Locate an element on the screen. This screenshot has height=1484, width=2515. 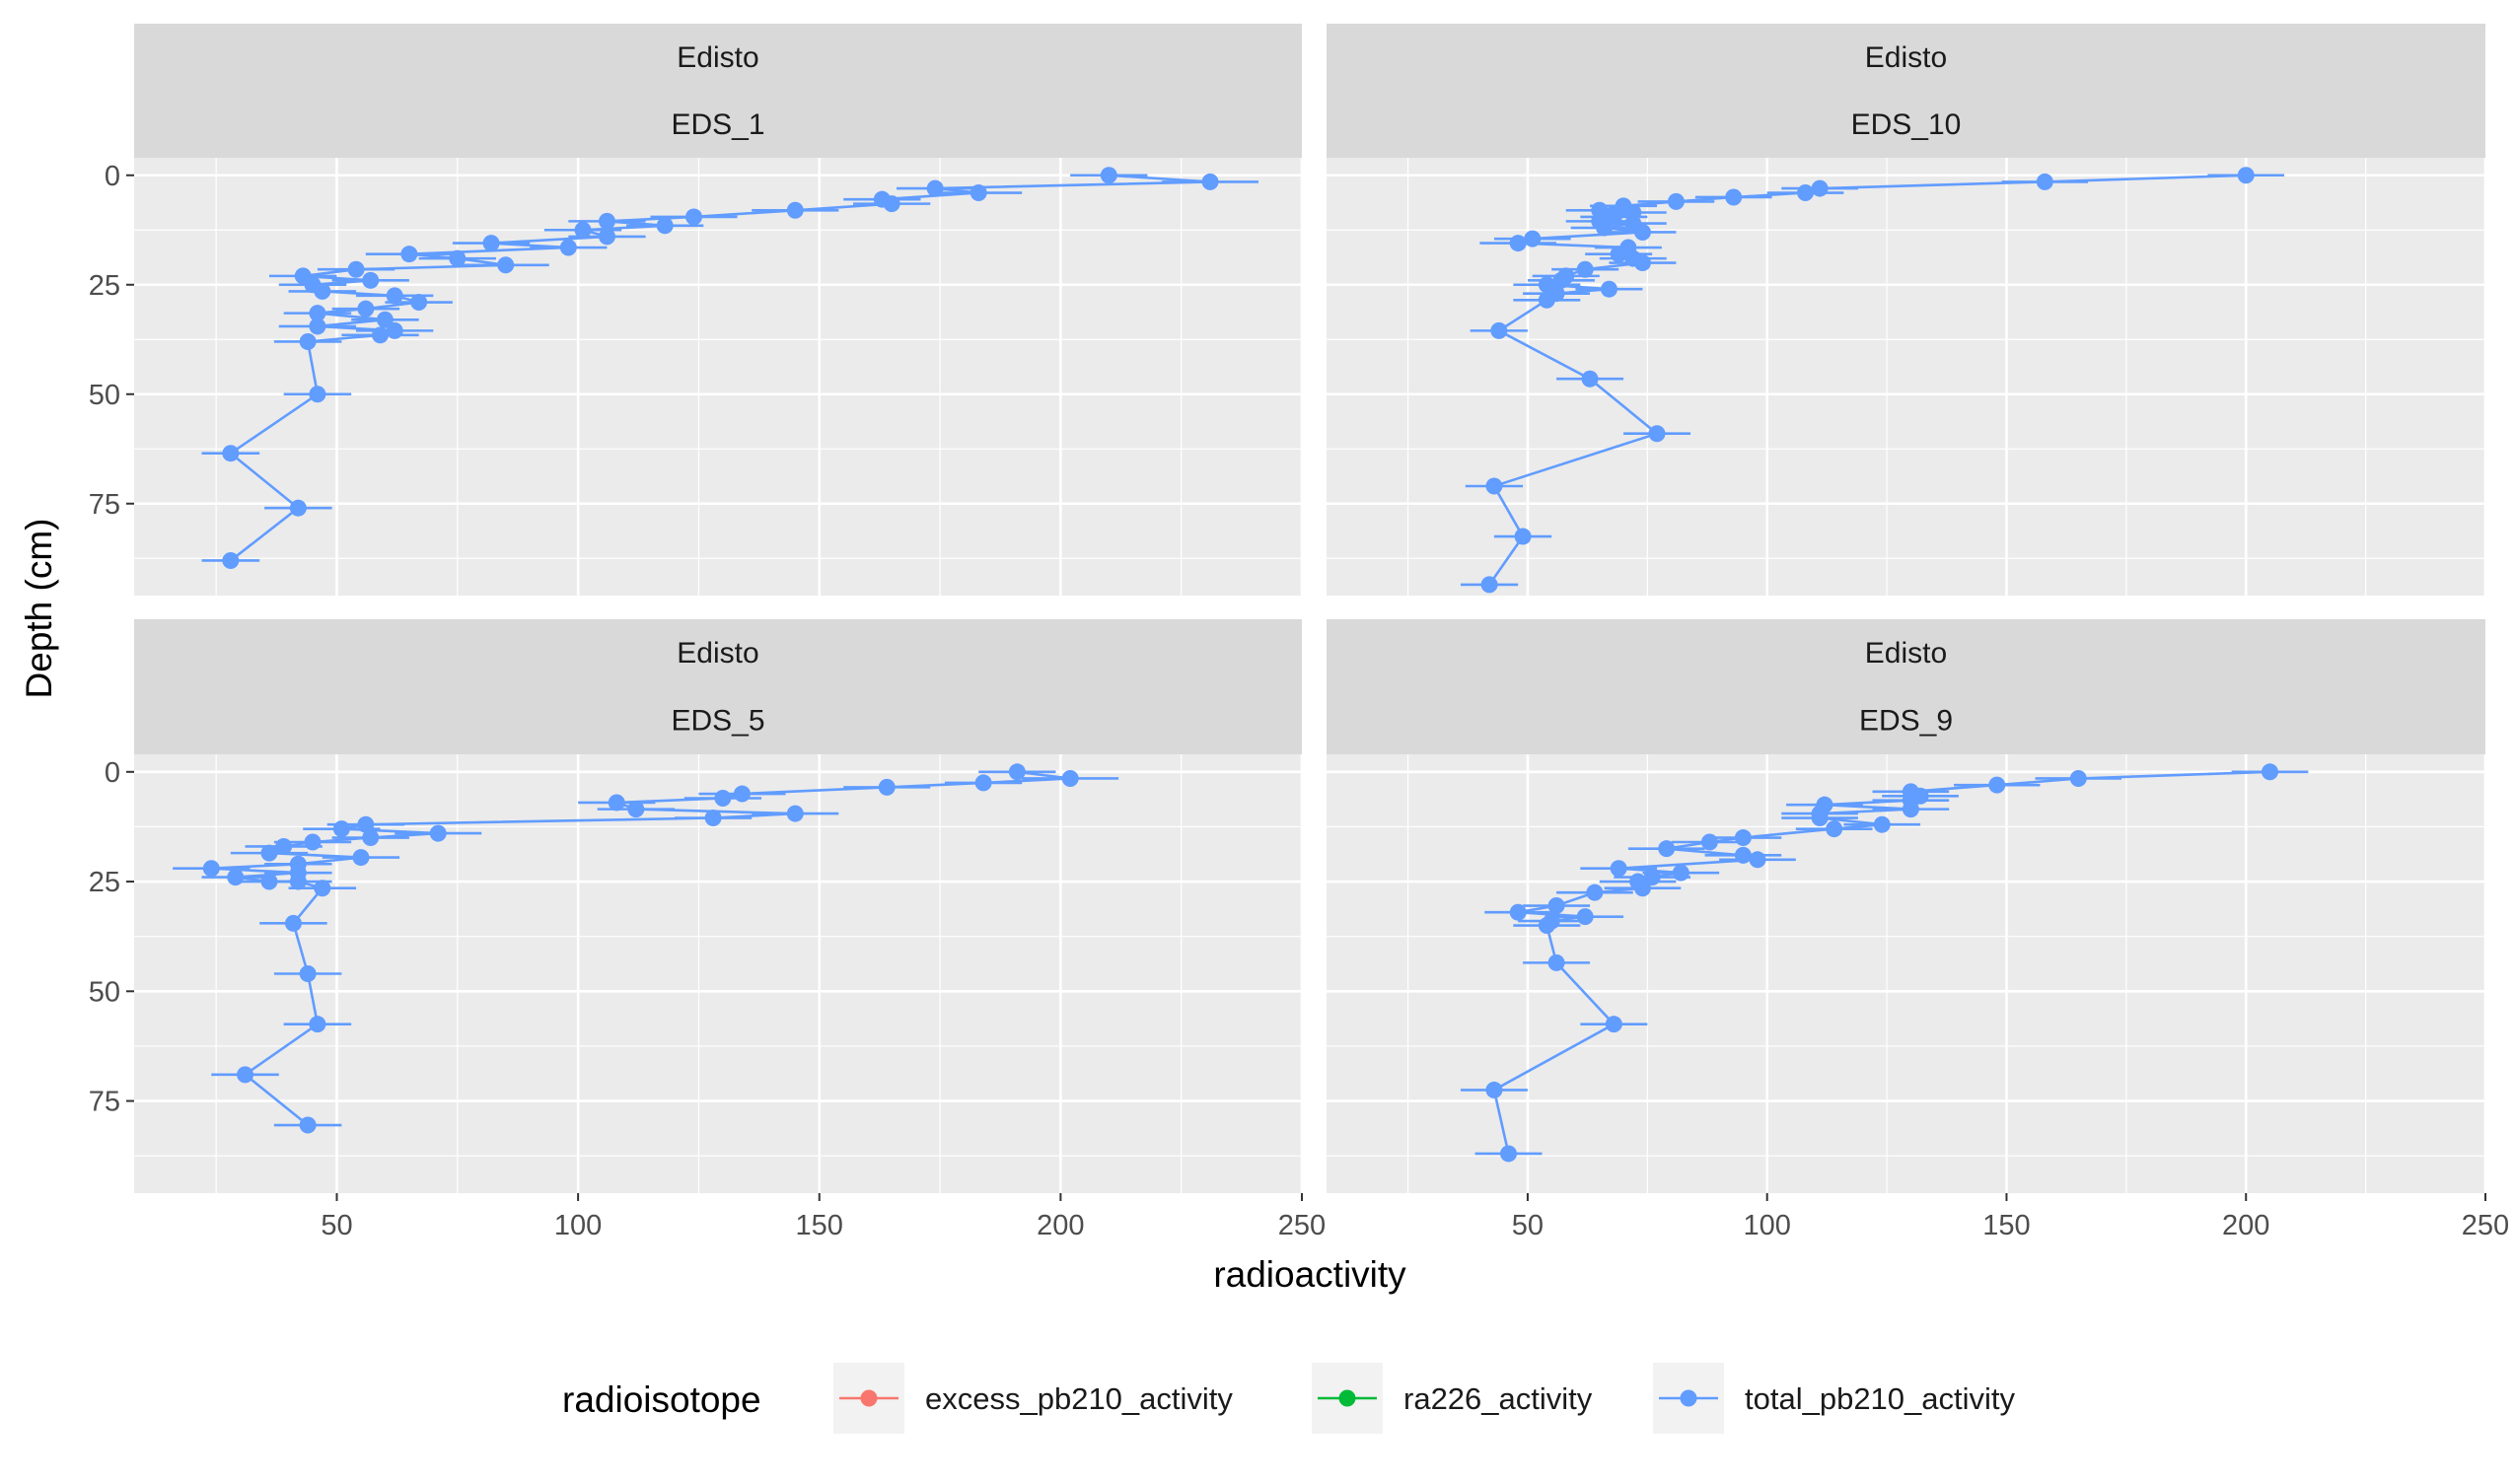
legend-entry-total-pb210-activity: total_pb210_activity is located at coordinates (1835, 1398).